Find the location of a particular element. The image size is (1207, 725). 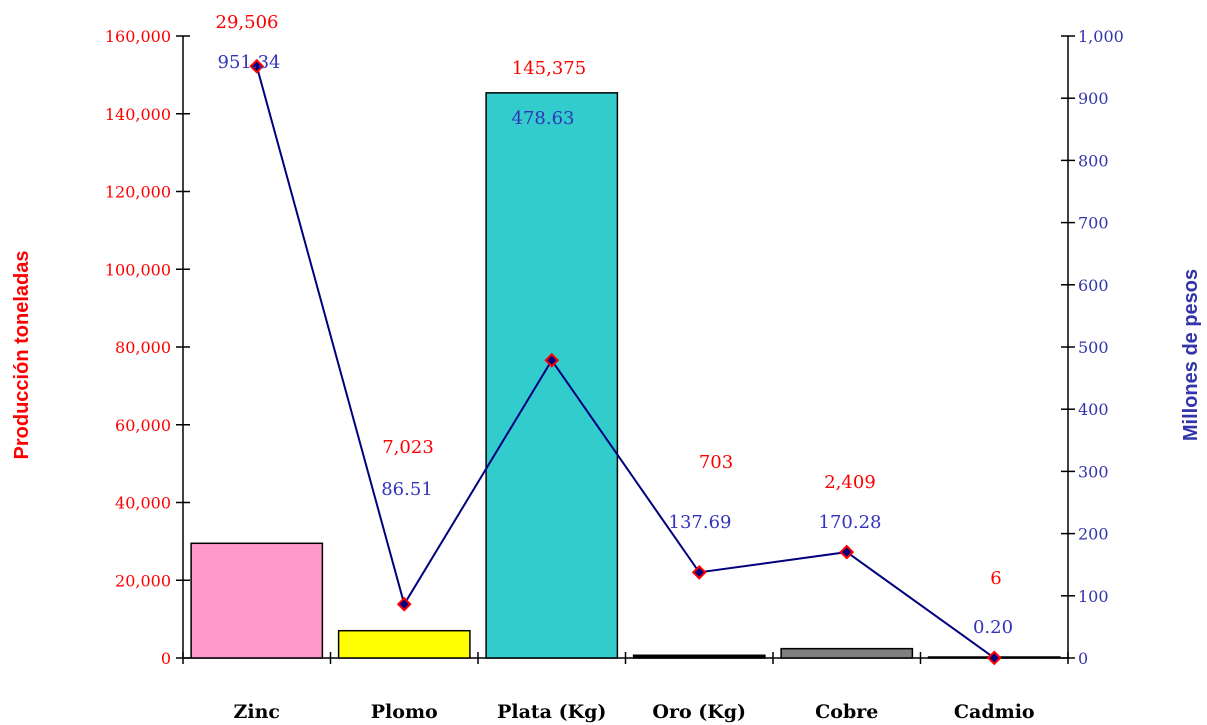

left-tick-label: 80,000 is located at coordinates (143, 347).